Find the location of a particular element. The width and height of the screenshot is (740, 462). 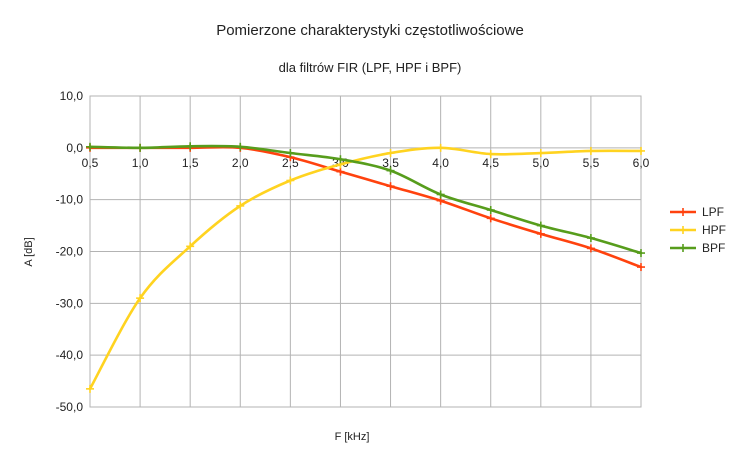

legend-label: LPF is located at coordinates (713, 212).